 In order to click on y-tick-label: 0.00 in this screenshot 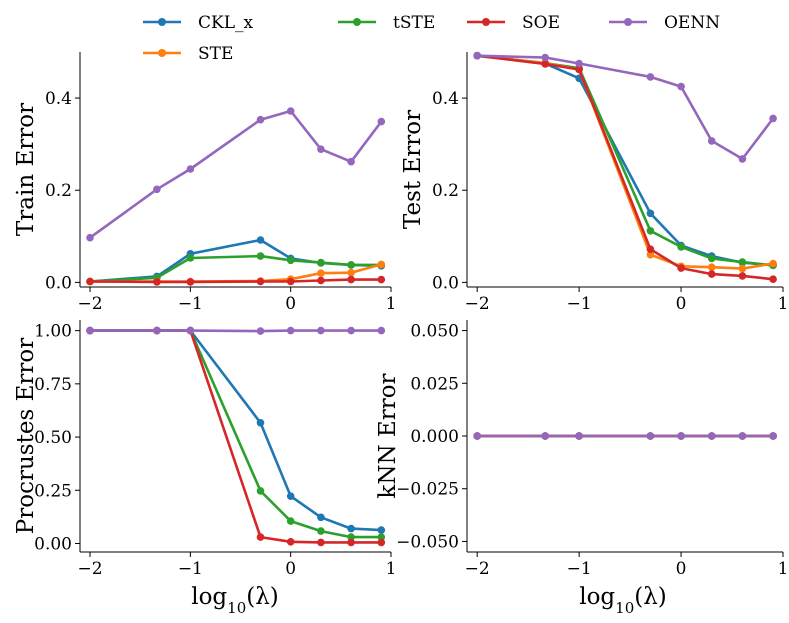, I will do `click(53, 544)`.